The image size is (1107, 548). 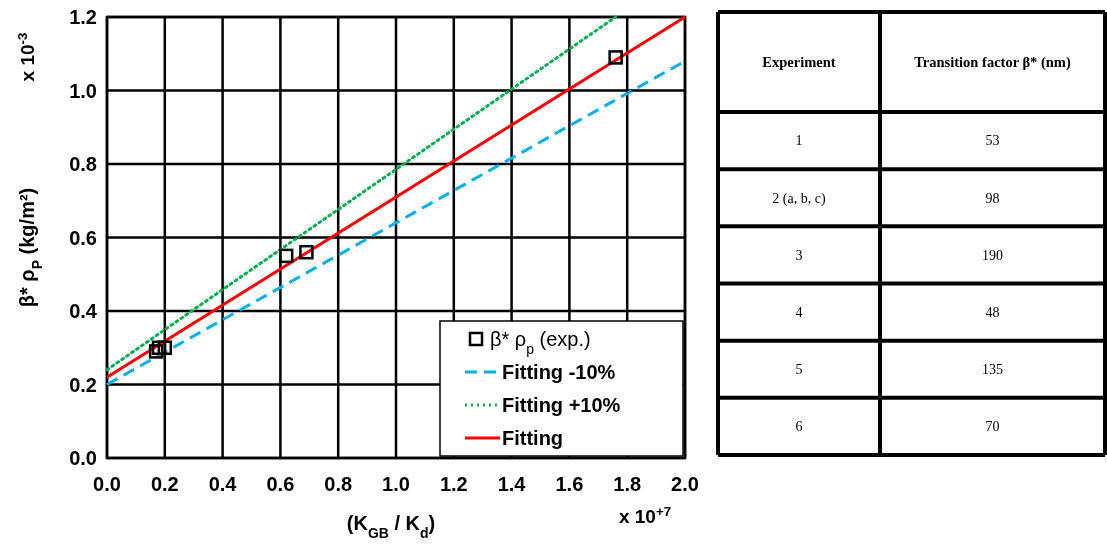 What do you see at coordinates (992, 198) in the screenshot?
I see `text: 98` at bounding box center [992, 198].